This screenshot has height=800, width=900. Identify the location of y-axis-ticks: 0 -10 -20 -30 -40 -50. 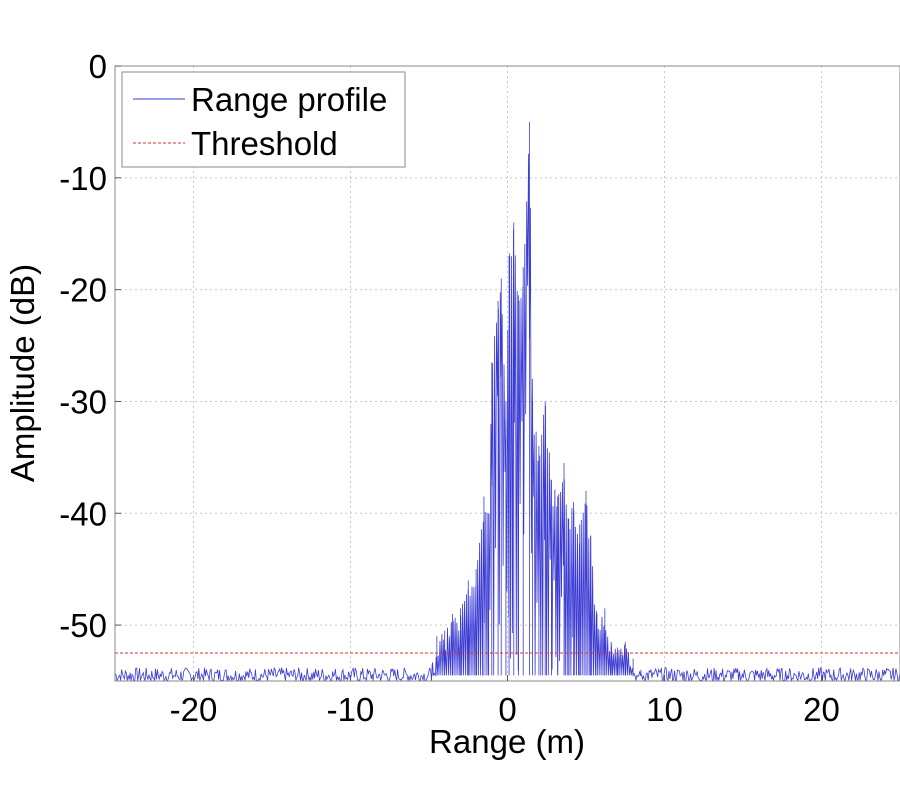
(90, 346).